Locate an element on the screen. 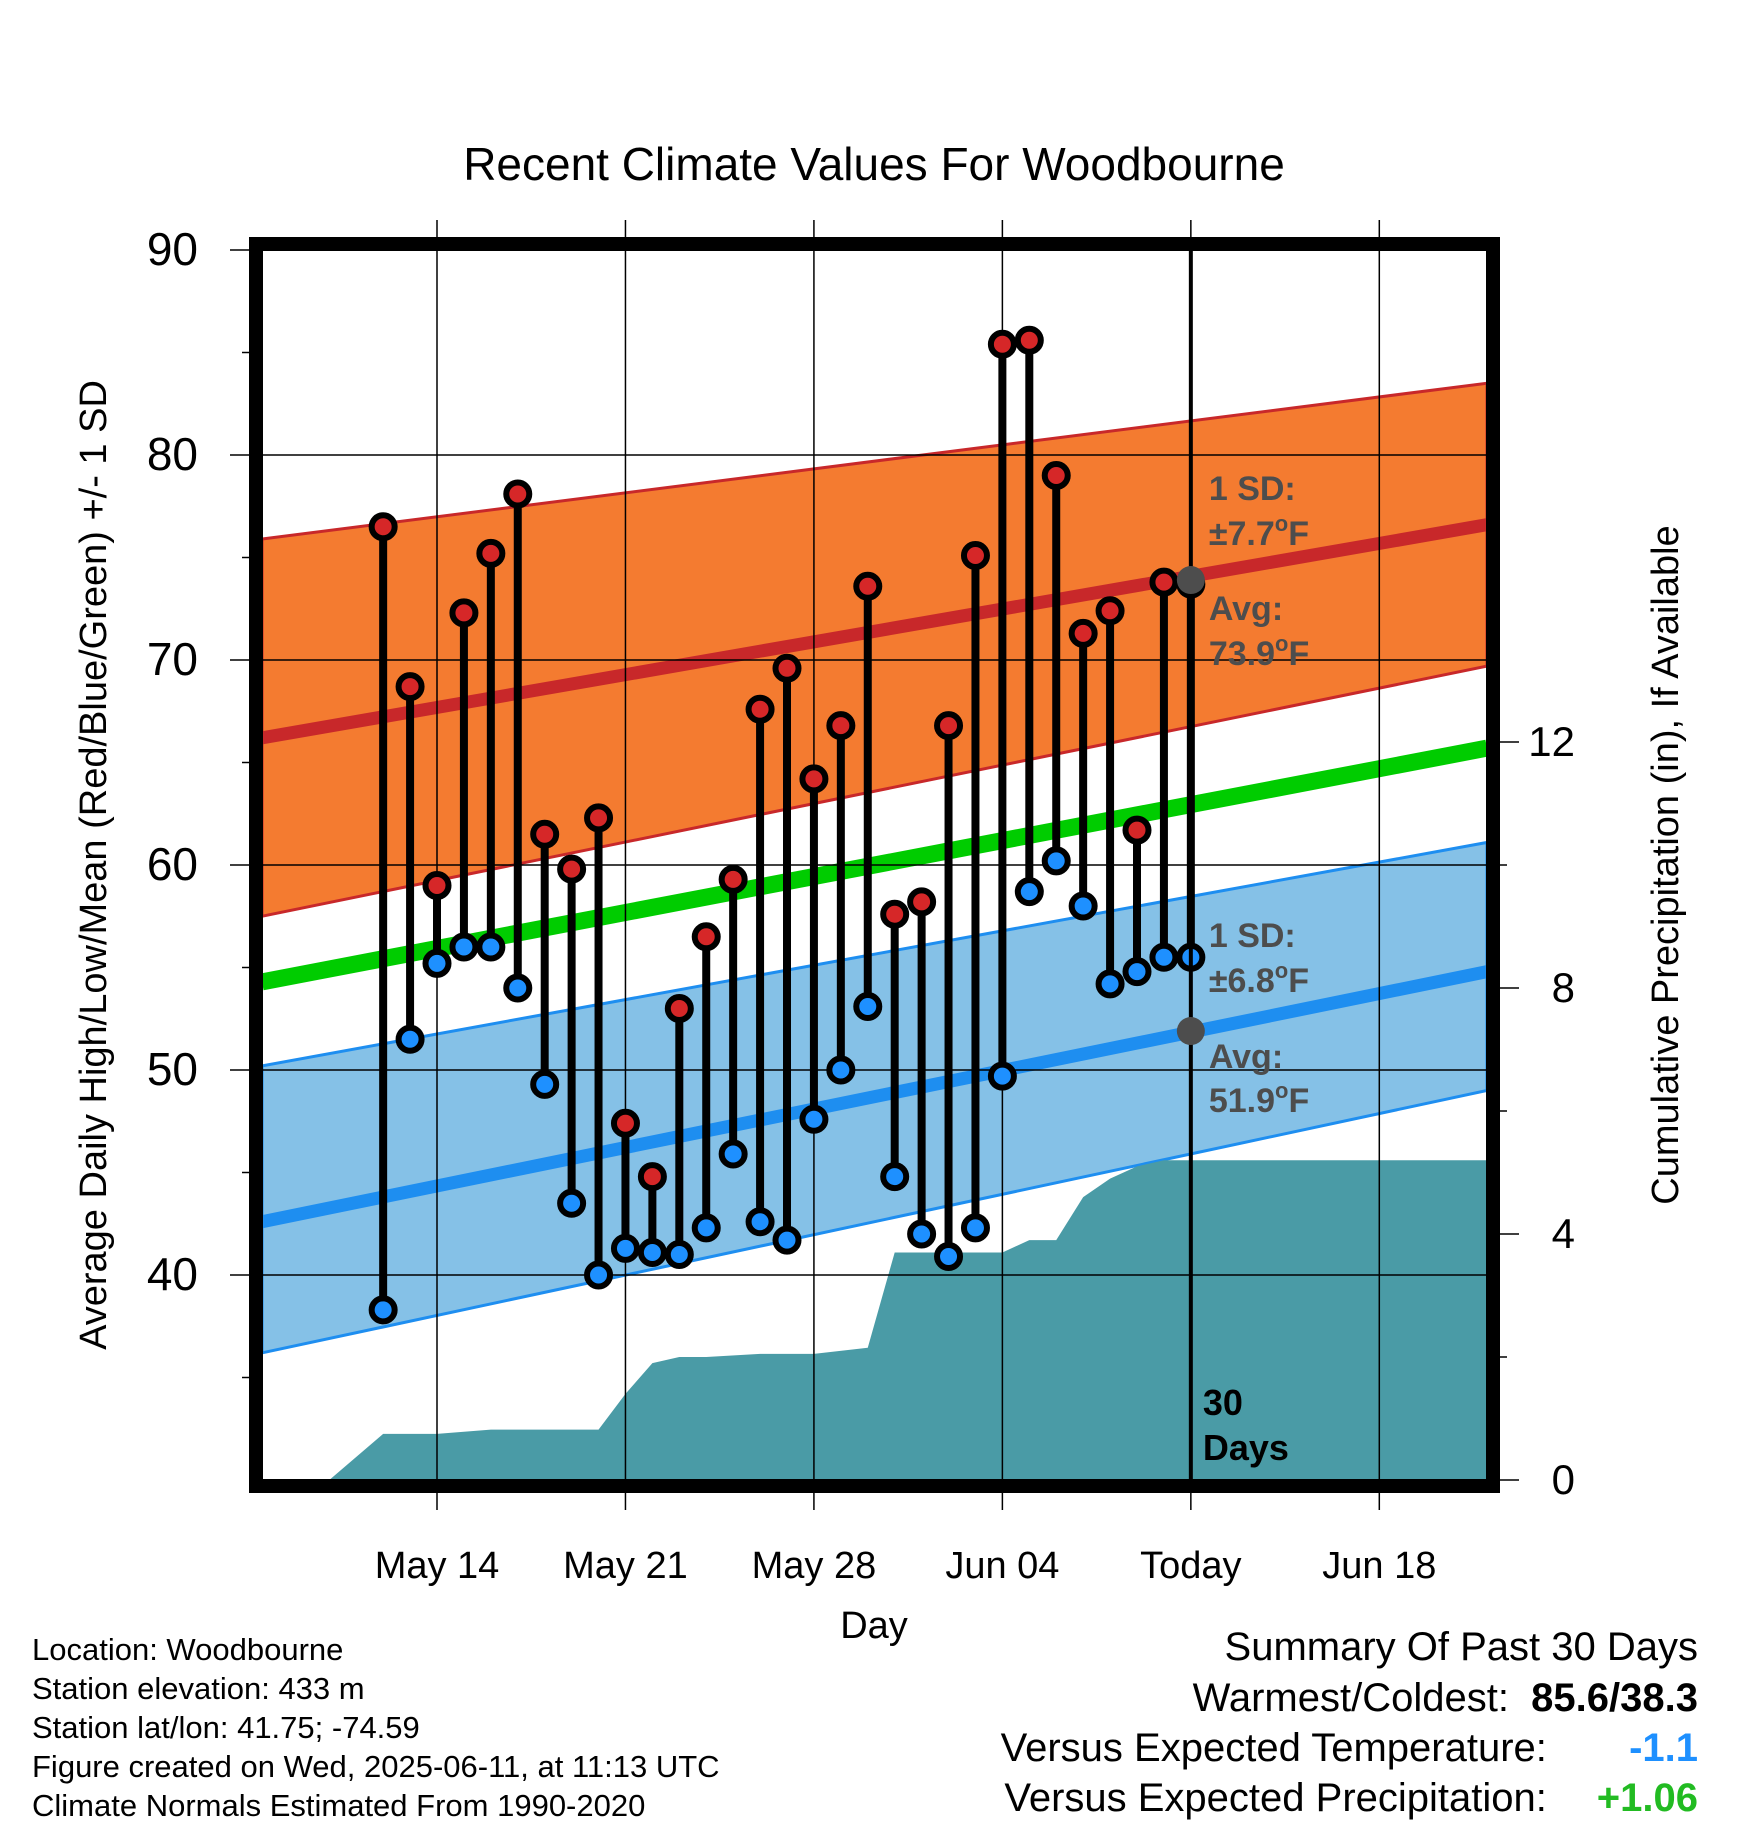 This screenshot has height=1828, width=1748. meta-normals: Climate Normals Estimated From 1990-2020 is located at coordinates (339, 1805).